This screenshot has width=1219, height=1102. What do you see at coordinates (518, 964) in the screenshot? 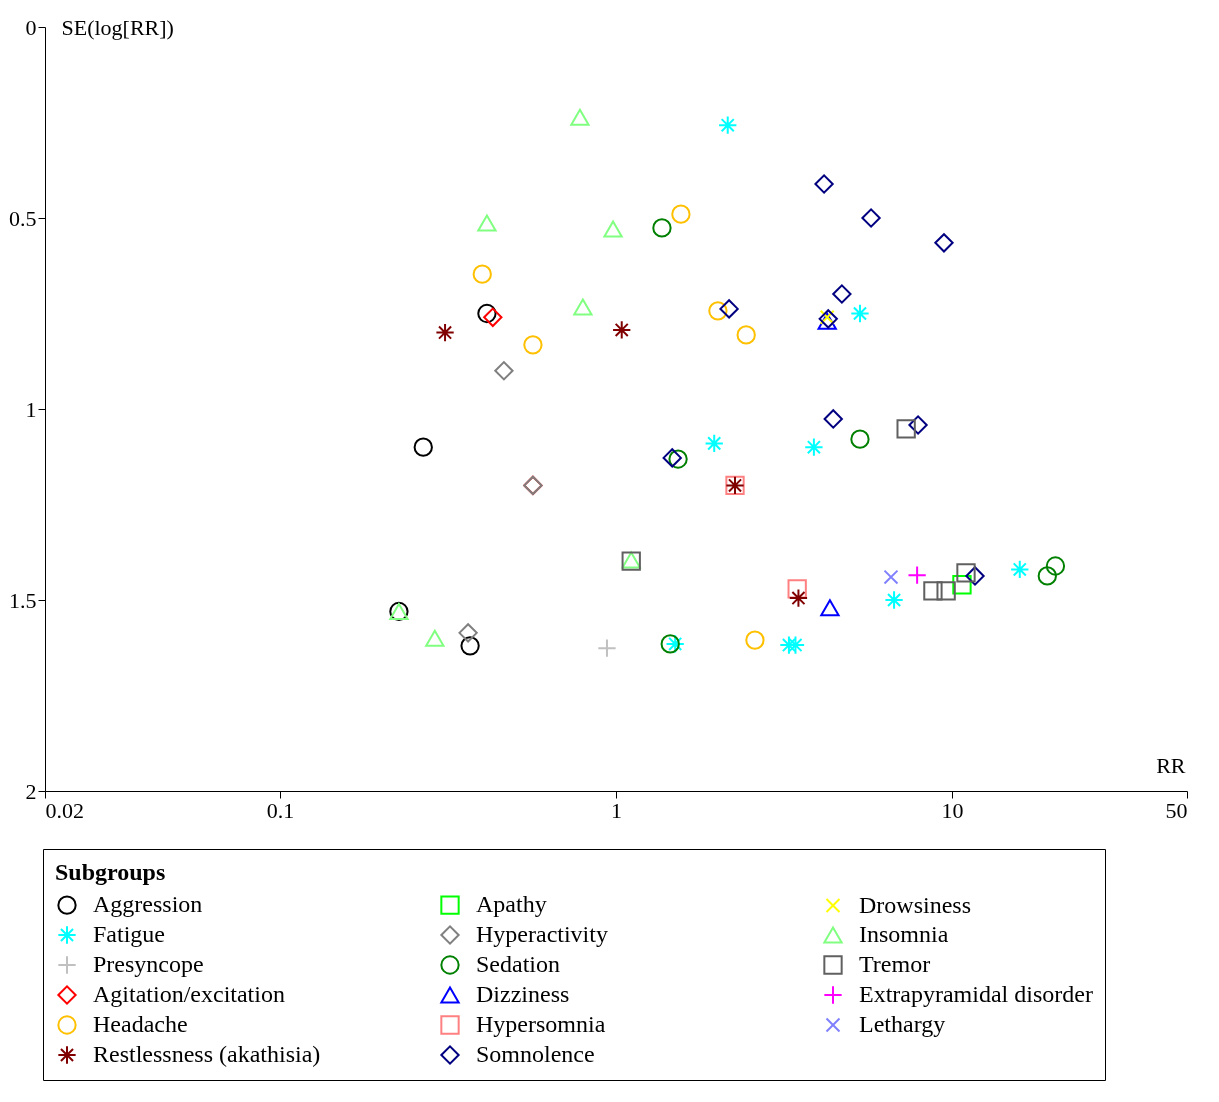
I see `legend-label: Sedation` at bounding box center [518, 964].